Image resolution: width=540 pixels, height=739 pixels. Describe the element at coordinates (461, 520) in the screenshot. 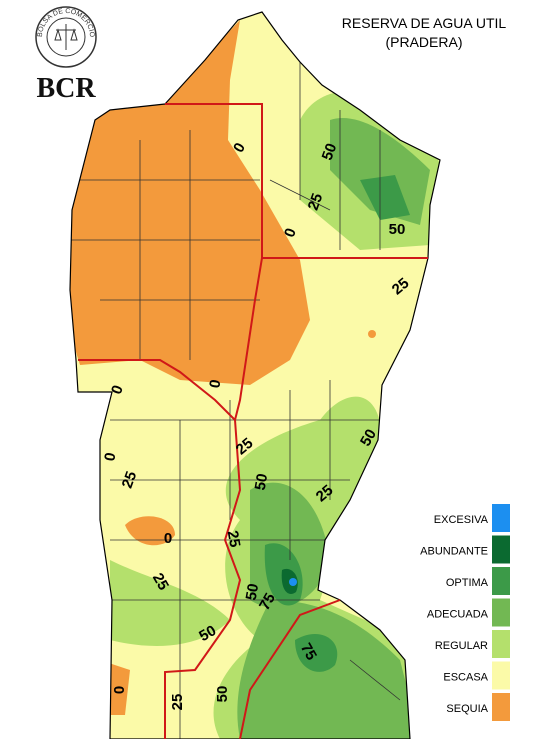

I see `legend-label: EXCESIVA` at that location.